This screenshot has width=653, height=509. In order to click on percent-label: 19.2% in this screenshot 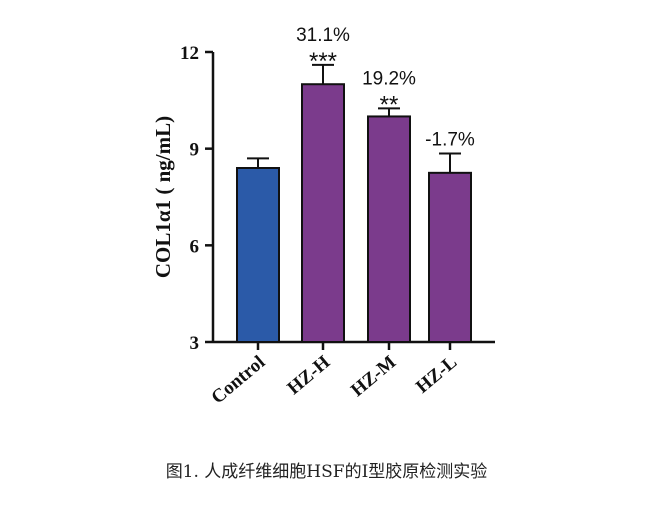, I will do `click(389, 78)`.